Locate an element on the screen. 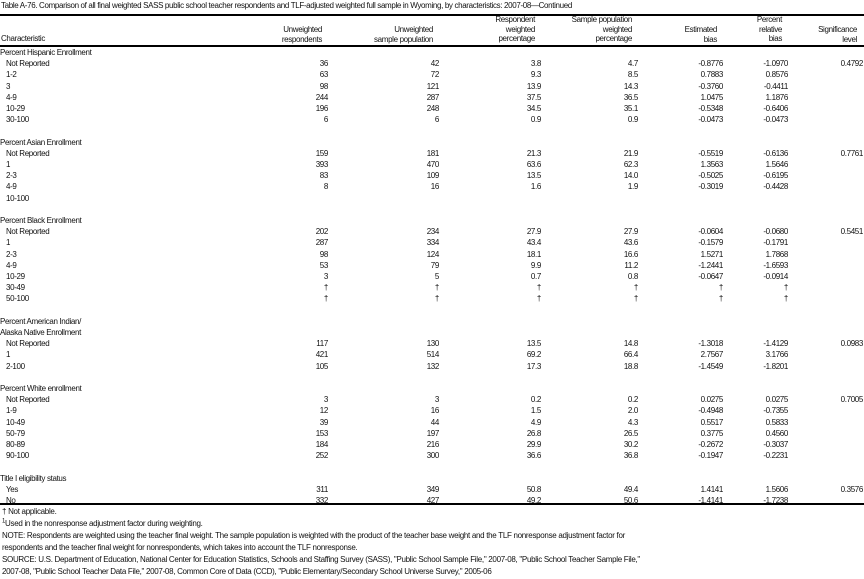 Image resolution: width=864 pixels, height=579 pixels. cell-value: -0.0604 is located at coordinates (710, 232).